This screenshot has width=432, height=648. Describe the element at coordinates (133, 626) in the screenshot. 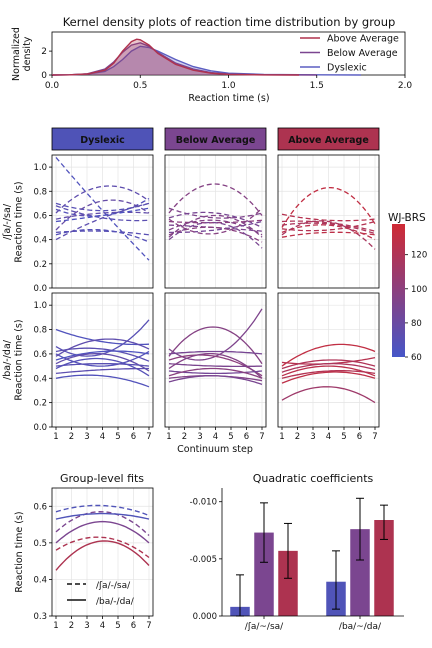

I see `group-fits-x-tick-label: 6` at that location.